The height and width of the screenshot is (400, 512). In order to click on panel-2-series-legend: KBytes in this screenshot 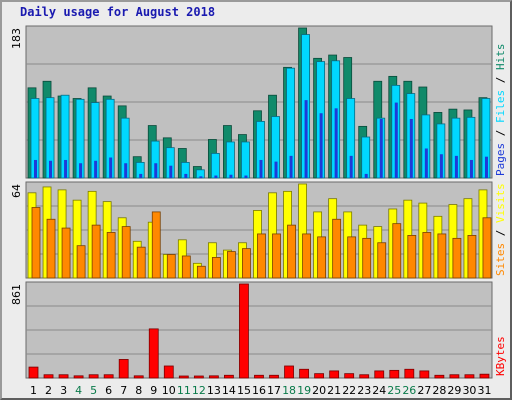, I will do `click(500, 356)`.